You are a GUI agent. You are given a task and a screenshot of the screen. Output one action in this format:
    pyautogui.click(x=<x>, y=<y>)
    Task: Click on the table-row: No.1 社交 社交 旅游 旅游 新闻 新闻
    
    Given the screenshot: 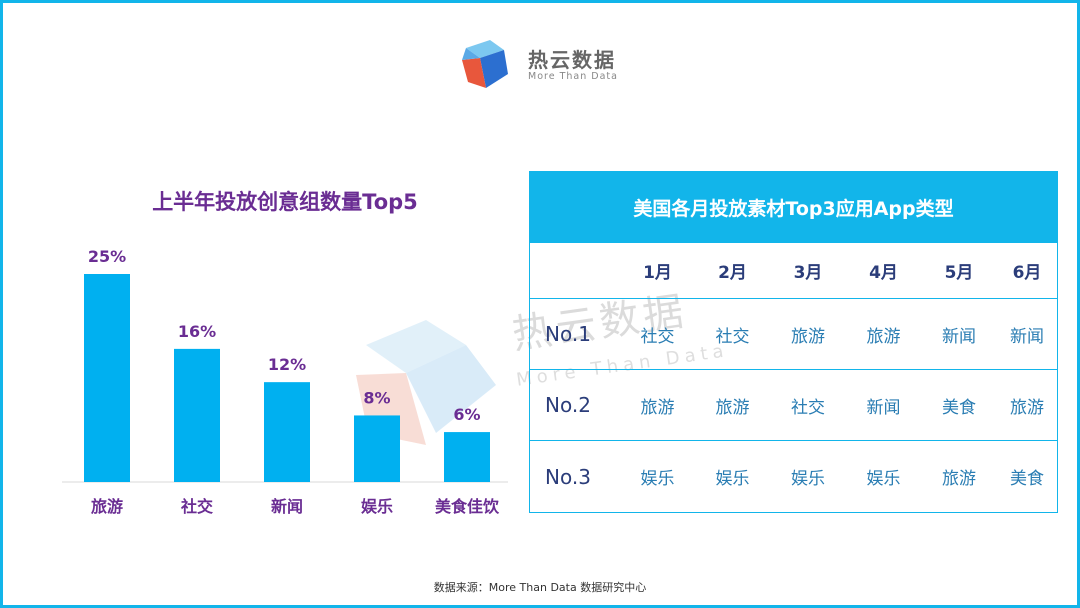 What is the action you would take?
    pyautogui.click(x=793, y=334)
    